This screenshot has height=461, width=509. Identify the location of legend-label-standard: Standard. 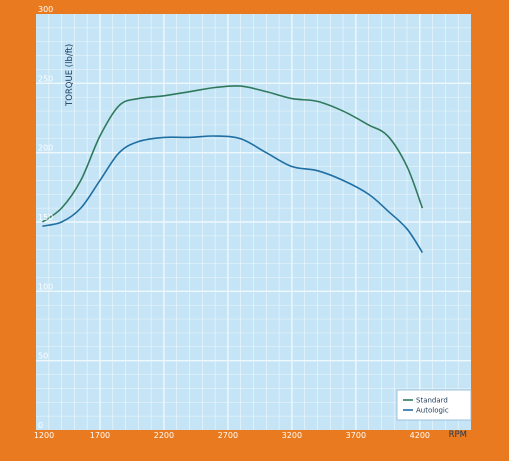
(432, 401).